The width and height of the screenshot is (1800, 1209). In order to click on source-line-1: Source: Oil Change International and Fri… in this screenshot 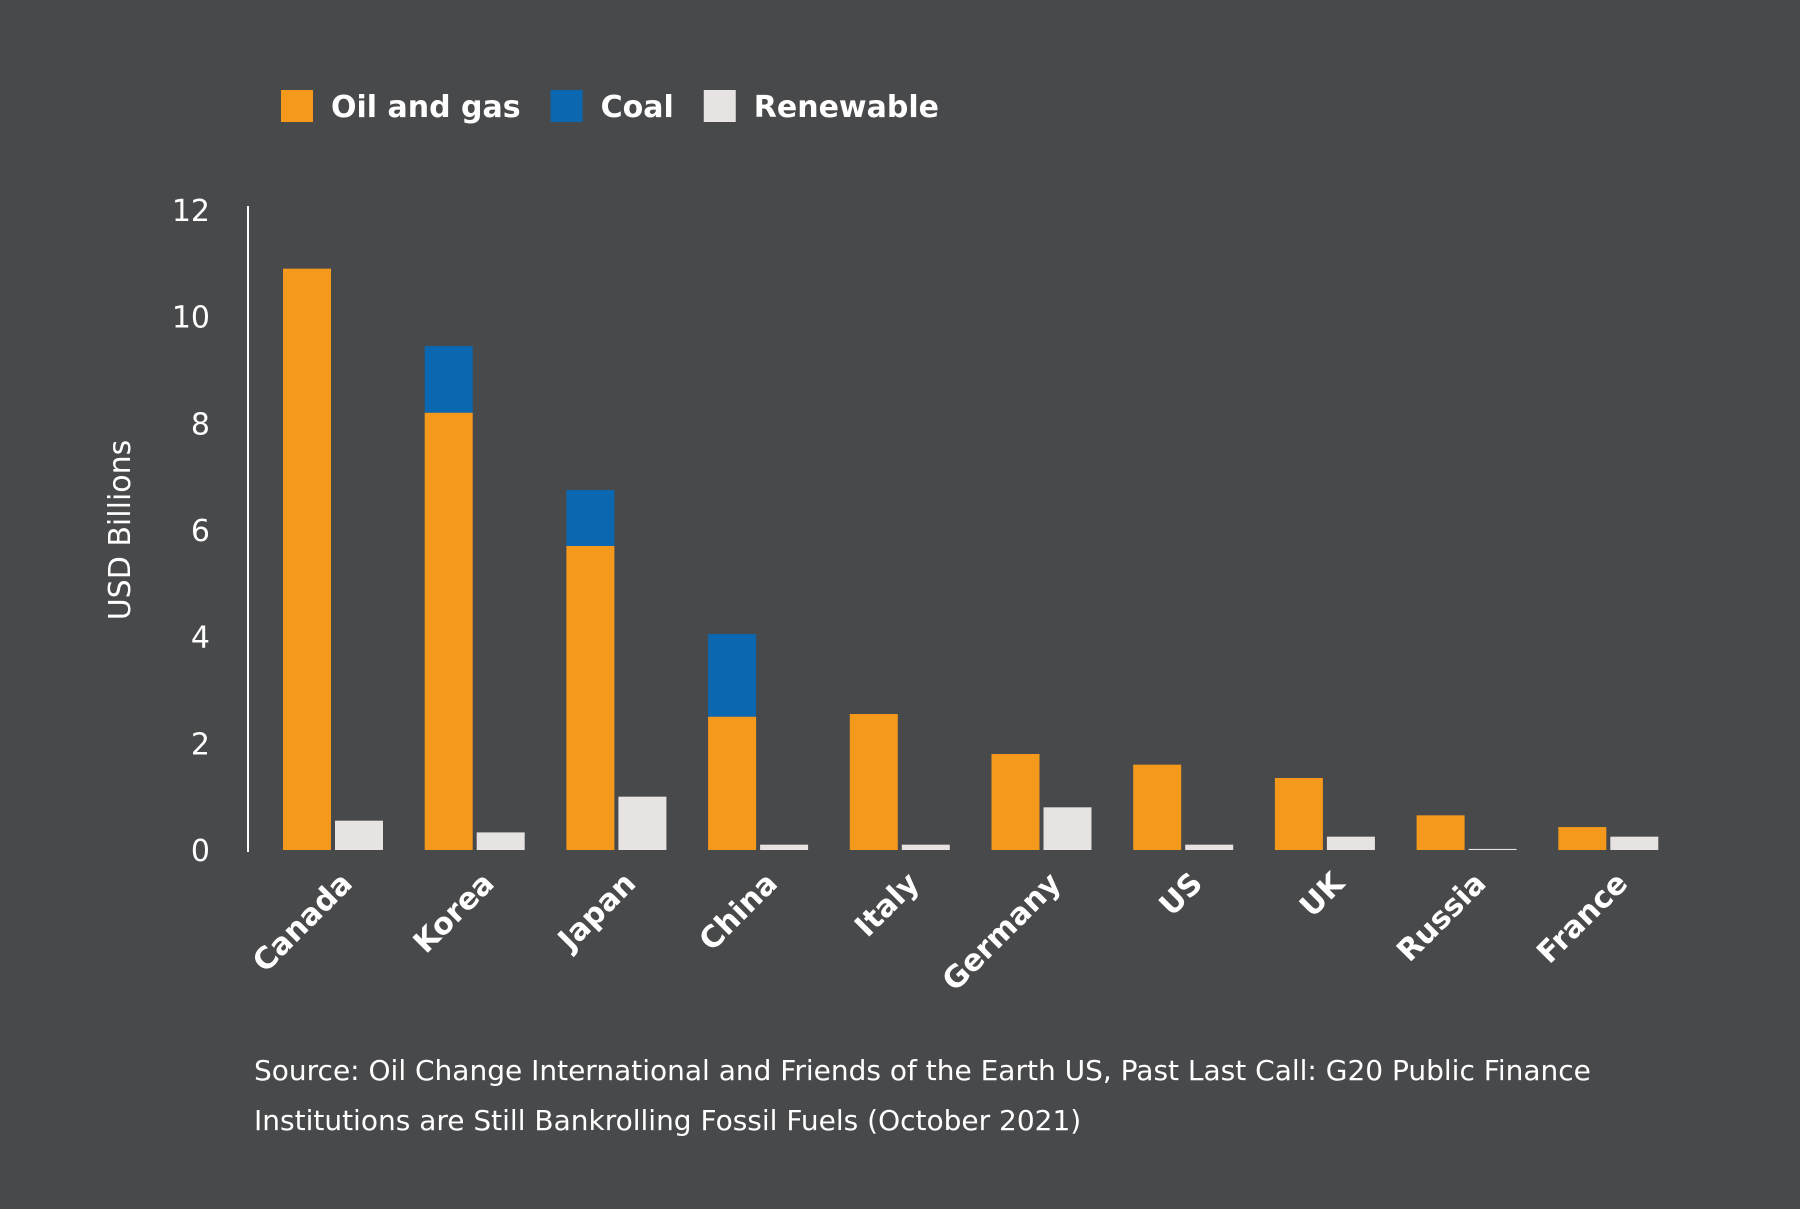, I will do `click(922, 1070)`.